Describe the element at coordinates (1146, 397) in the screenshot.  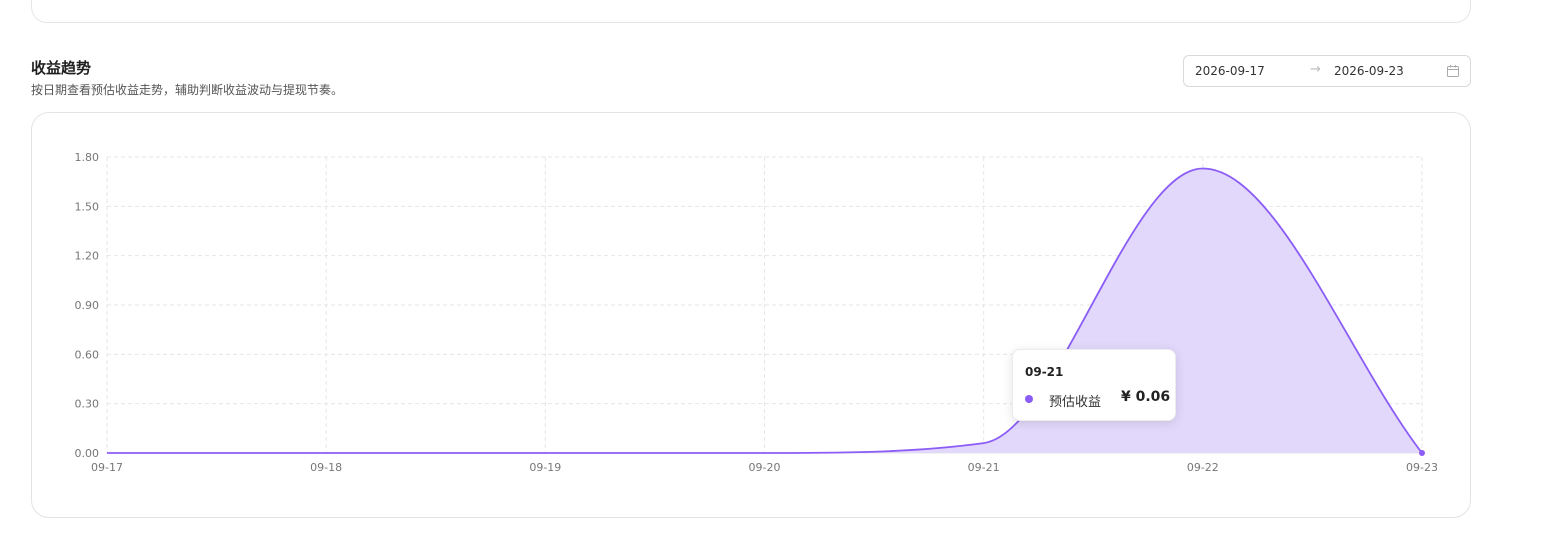
I see `tooltip-value: ¥ 0.06` at that location.